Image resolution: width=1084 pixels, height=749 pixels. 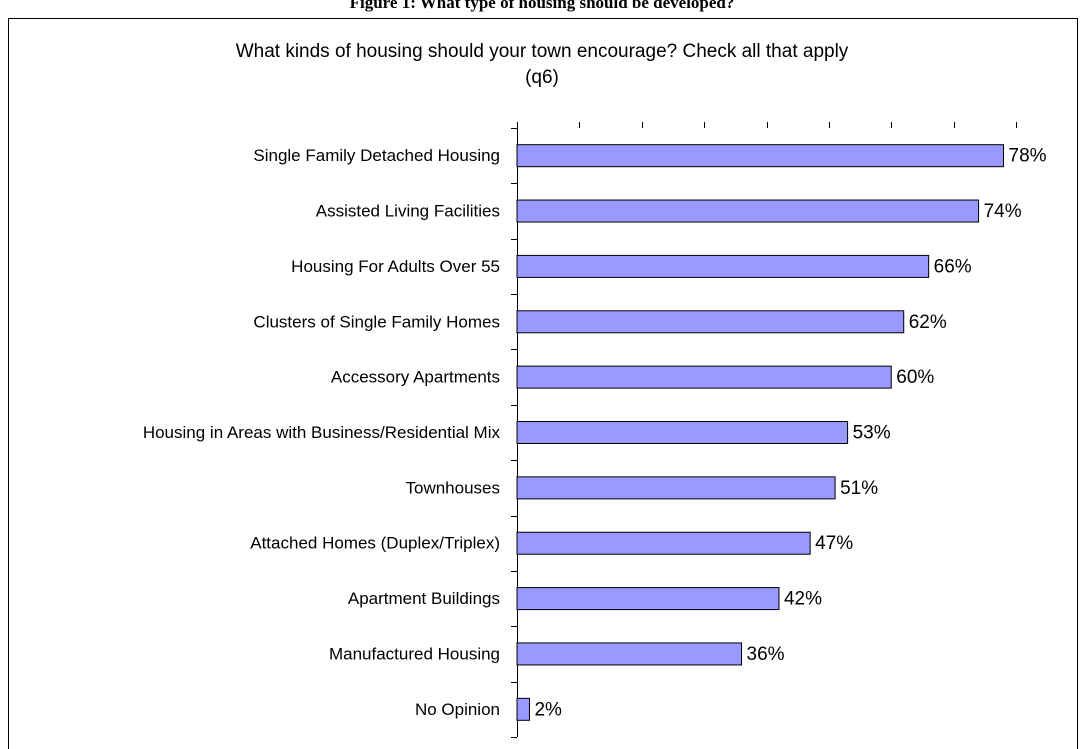 I want to click on value-label: 2%, so click(x=548, y=709).